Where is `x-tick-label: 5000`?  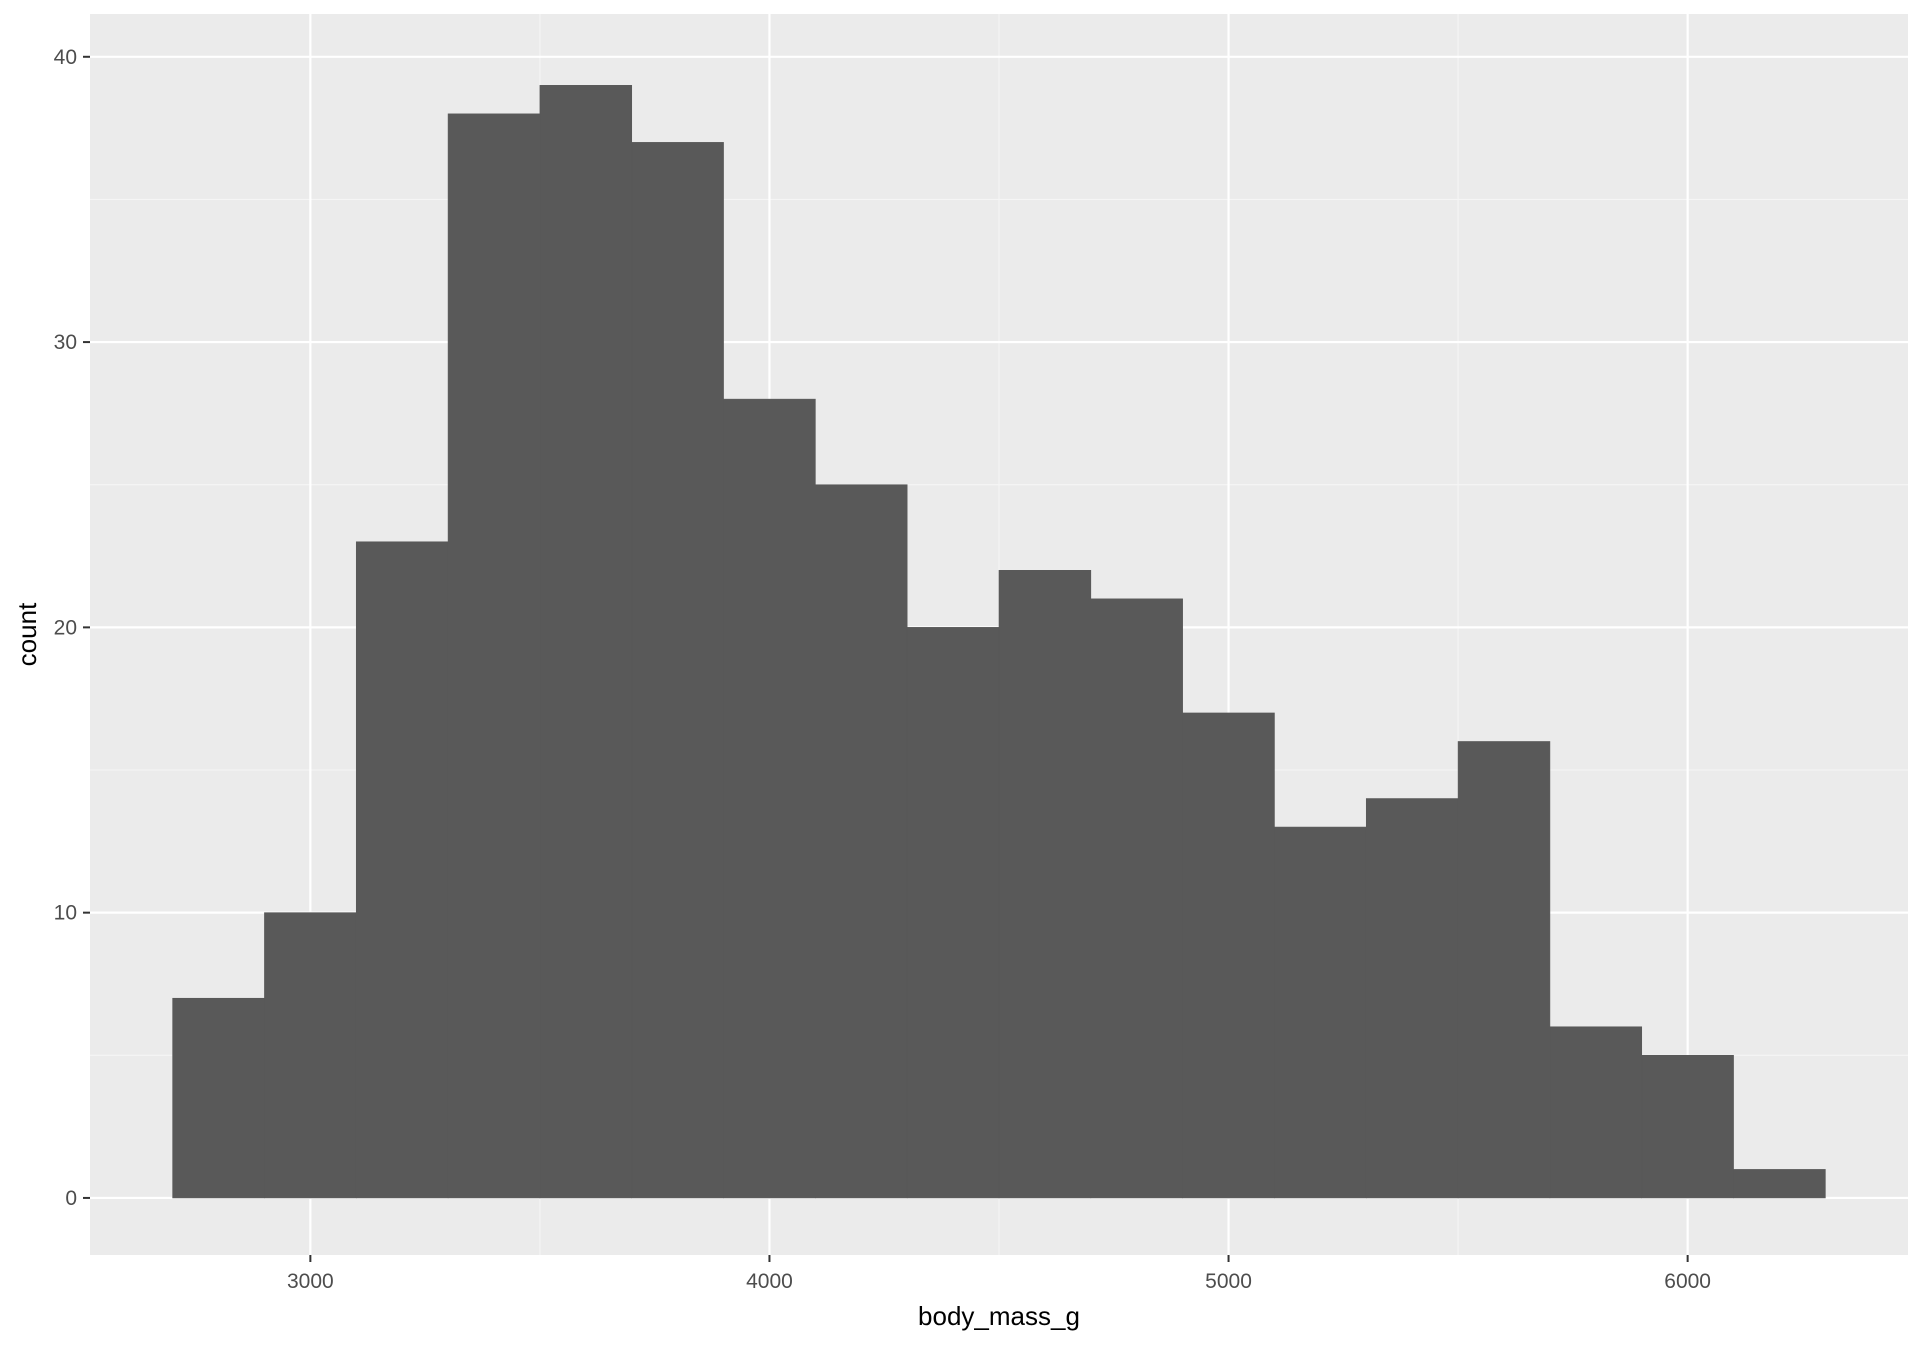
x-tick-label: 5000 is located at coordinates (1228, 1281).